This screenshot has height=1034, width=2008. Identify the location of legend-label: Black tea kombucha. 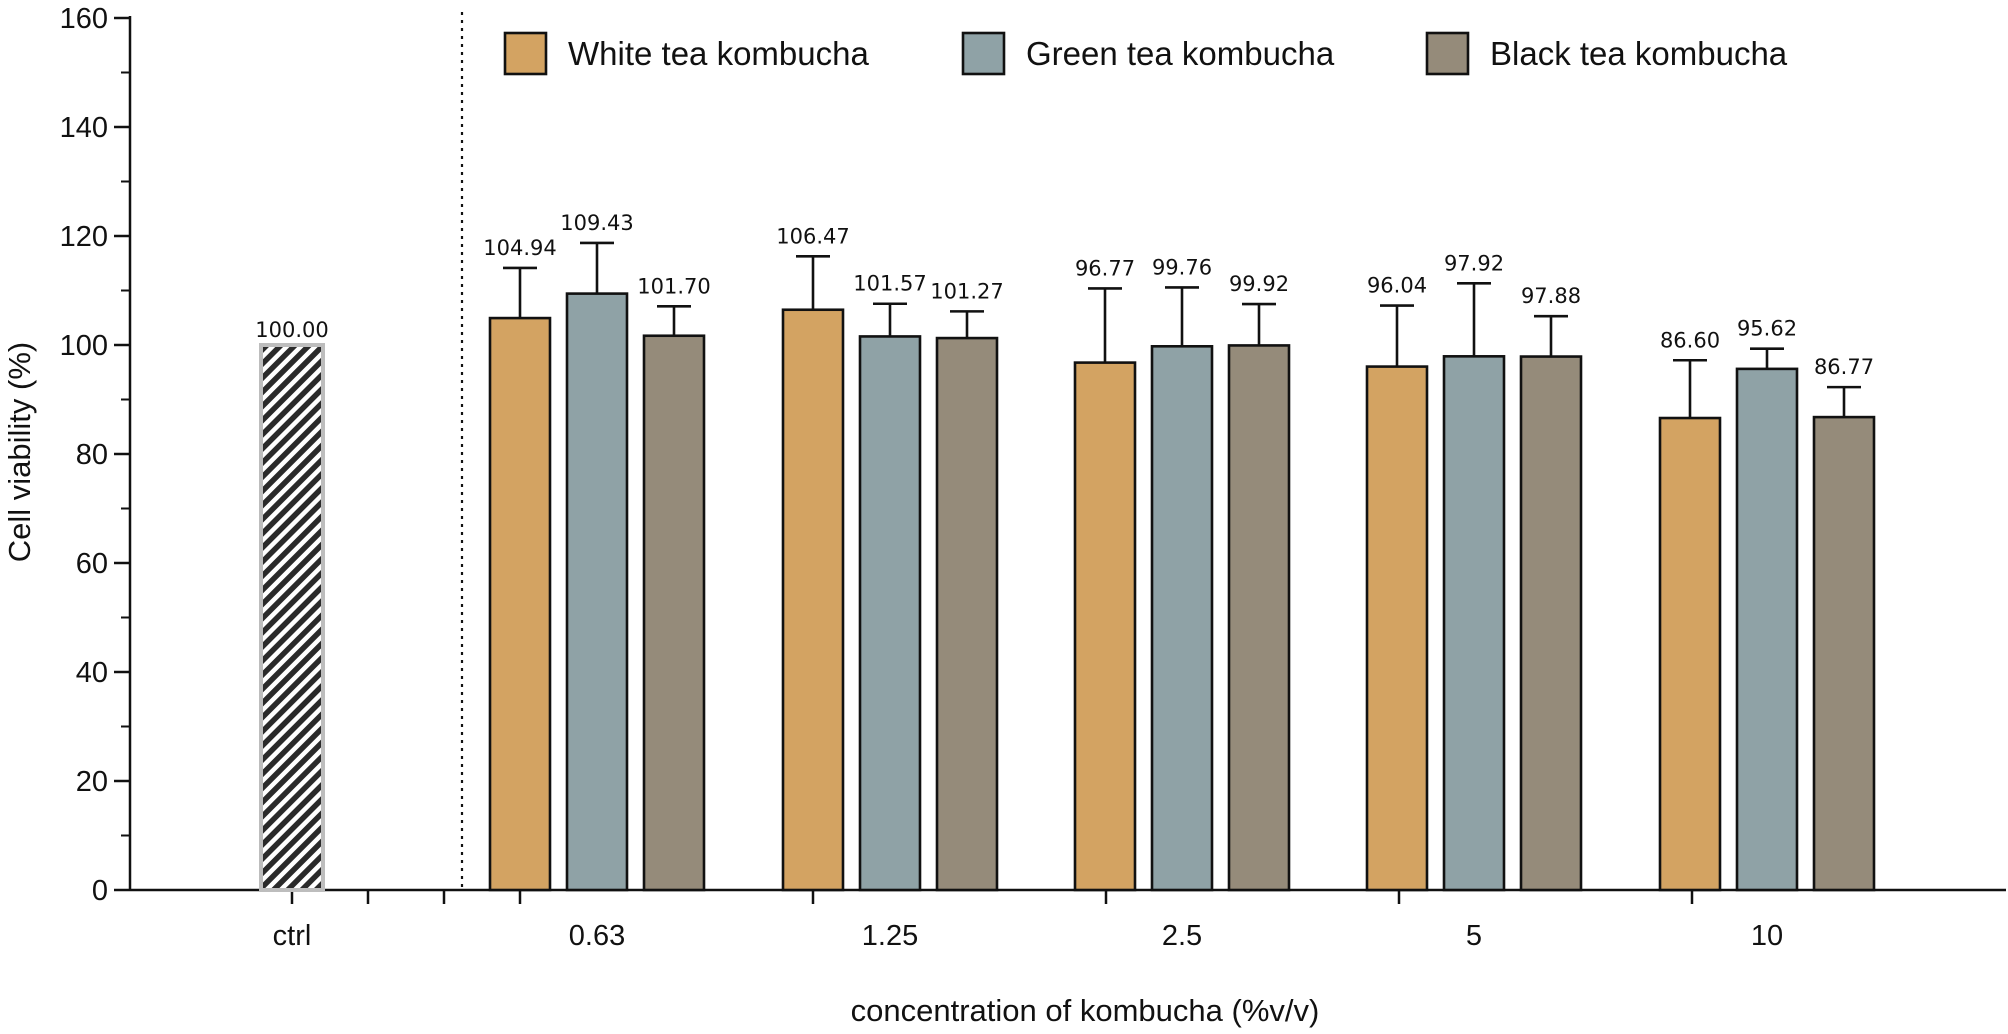
(1639, 53).